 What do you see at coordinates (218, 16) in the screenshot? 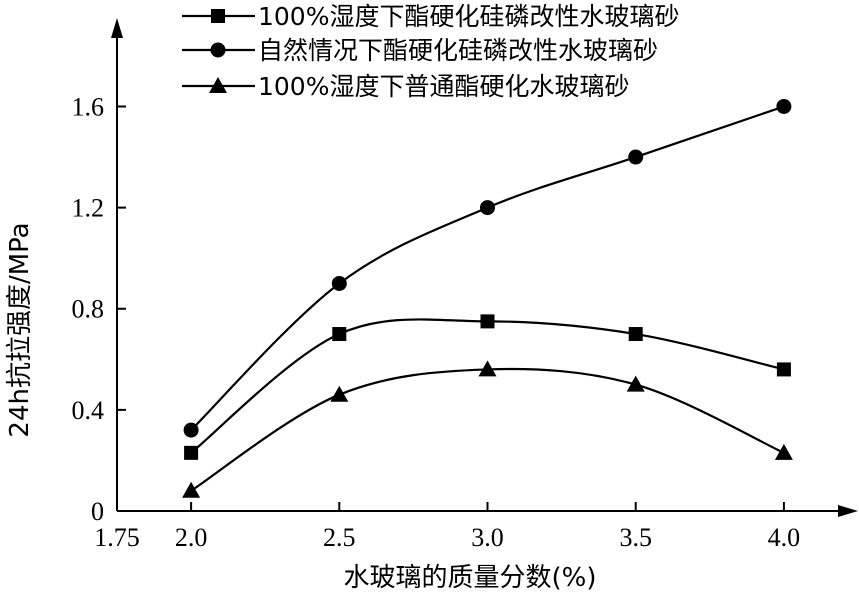
I see `legend-marker-square` at bounding box center [218, 16].